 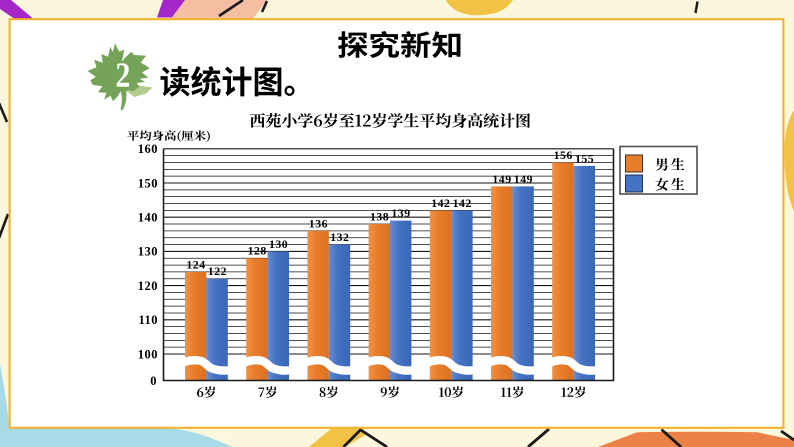 What do you see at coordinates (339, 237) in the screenshot?
I see `svg-text: 132` at bounding box center [339, 237].